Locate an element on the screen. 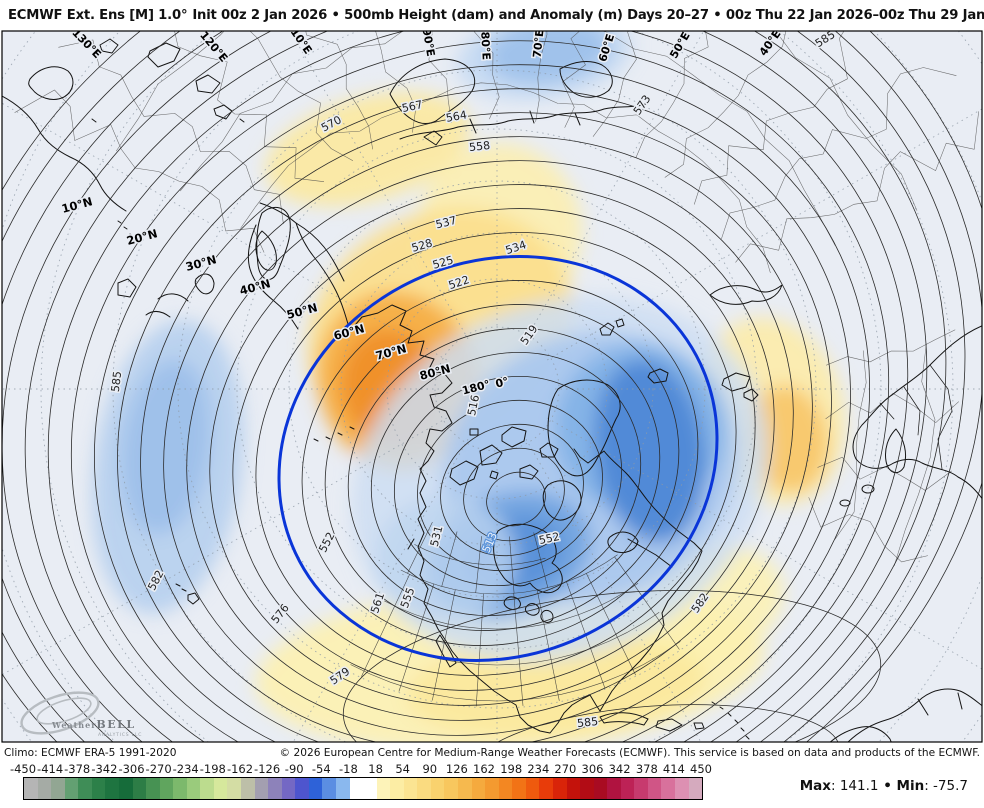 This screenshot has height=808, width=984. min-value: : -75.7 is located at coordinates (946, 786).